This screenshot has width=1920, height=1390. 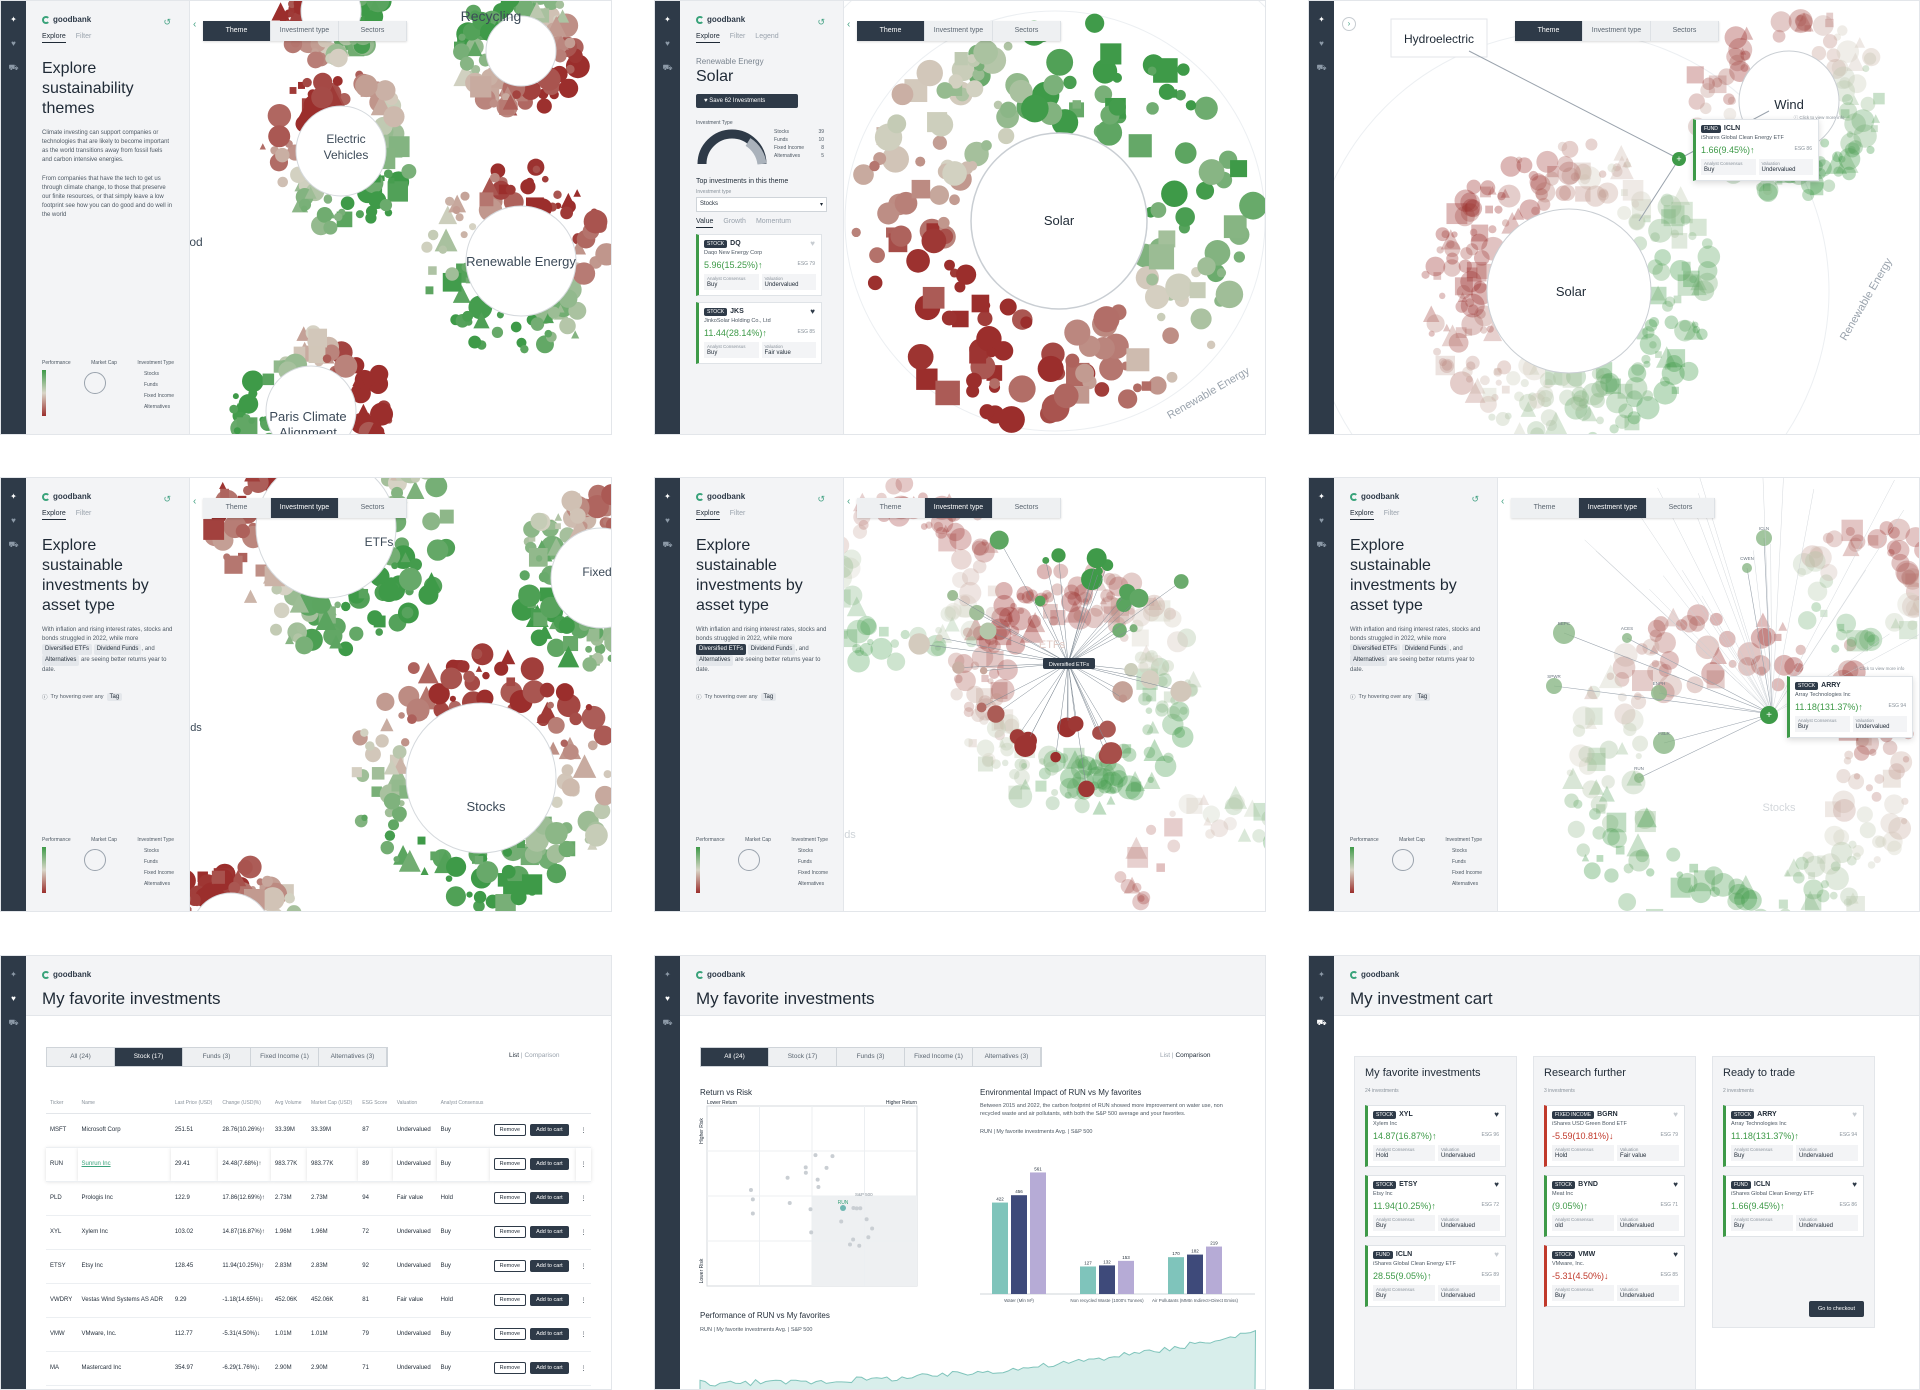 I want to click on tab-legend: Legend, so click(x=767, y=36).